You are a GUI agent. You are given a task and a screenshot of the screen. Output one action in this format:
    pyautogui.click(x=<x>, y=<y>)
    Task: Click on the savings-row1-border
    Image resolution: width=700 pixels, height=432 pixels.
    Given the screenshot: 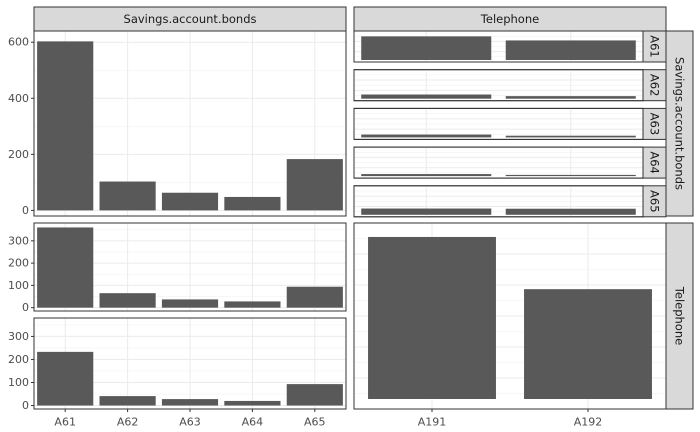 What is the action you would take?
    pyautogui.click(x=190, y=267)
    